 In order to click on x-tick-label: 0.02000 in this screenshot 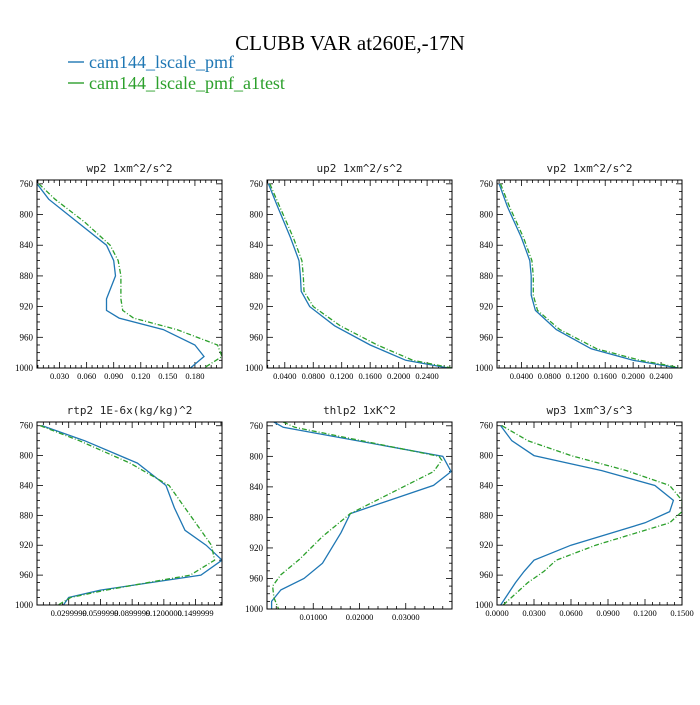, I will do `click(360, 617)`.